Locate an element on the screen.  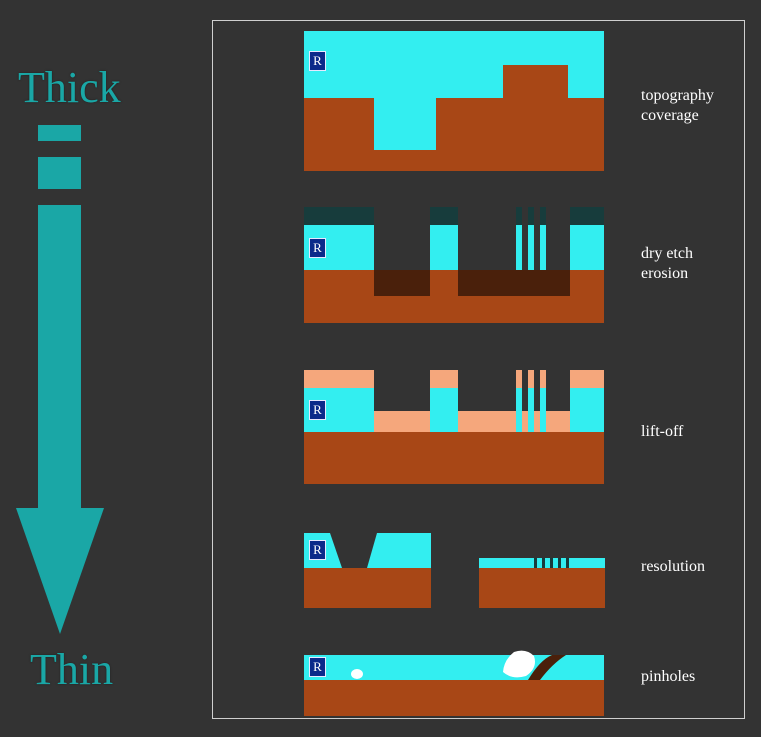
thin-label: Thin is located at coordinates (72, 669).